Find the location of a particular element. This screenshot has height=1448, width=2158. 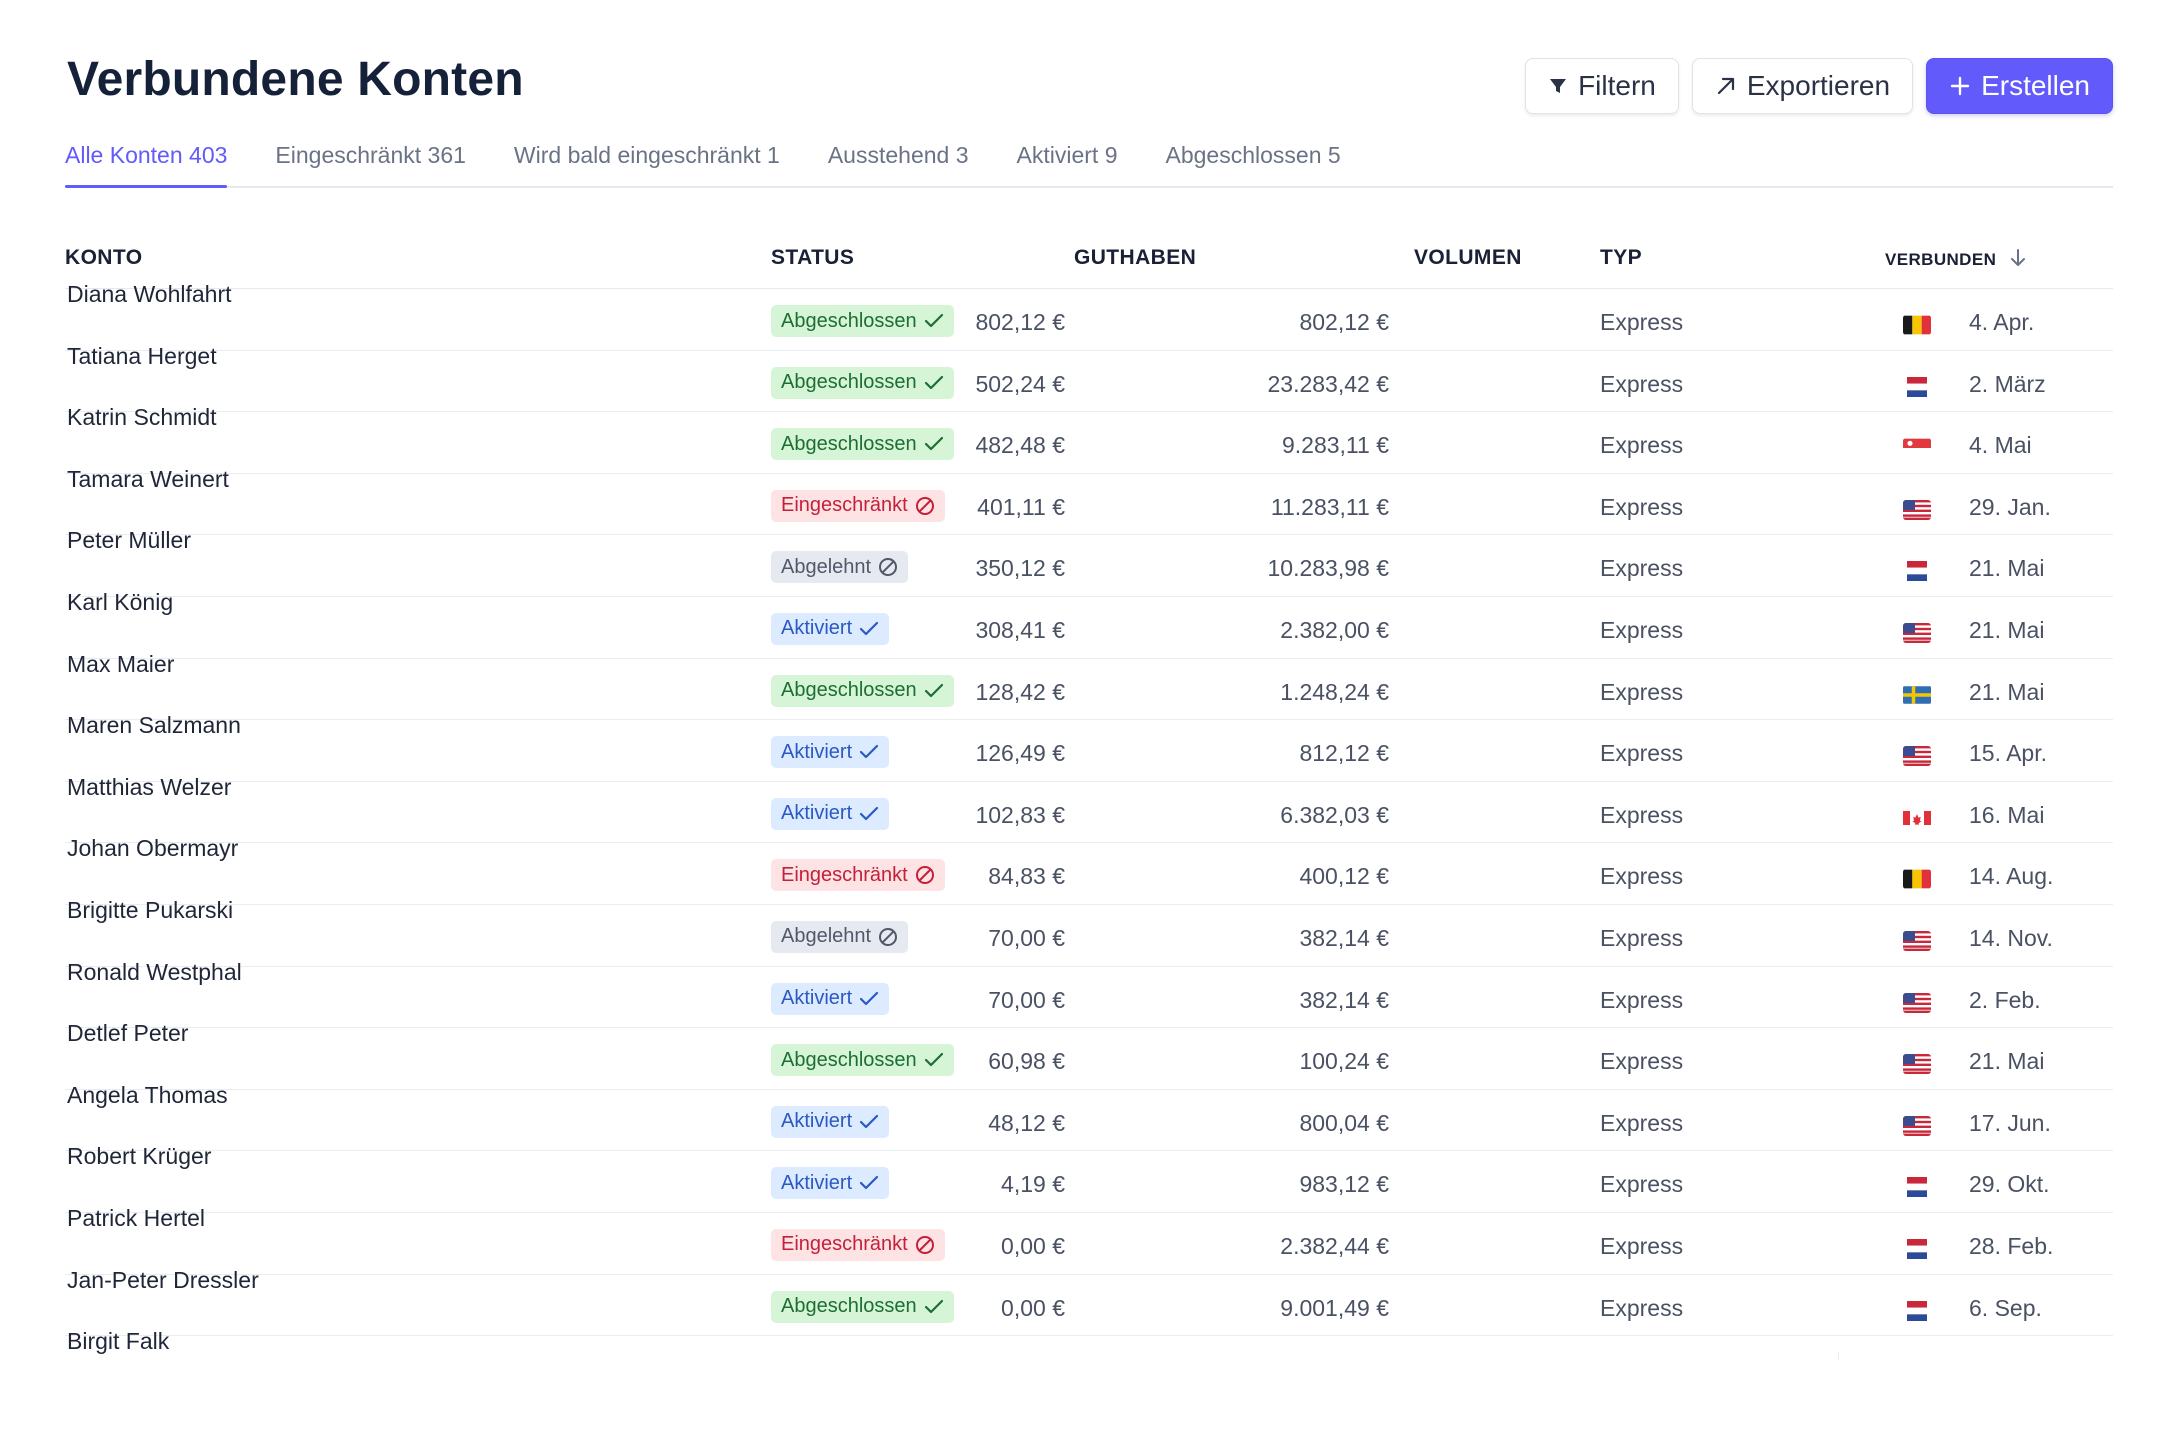

account-name: Diana Wohlfahrt is located at coordinates (149, 294).